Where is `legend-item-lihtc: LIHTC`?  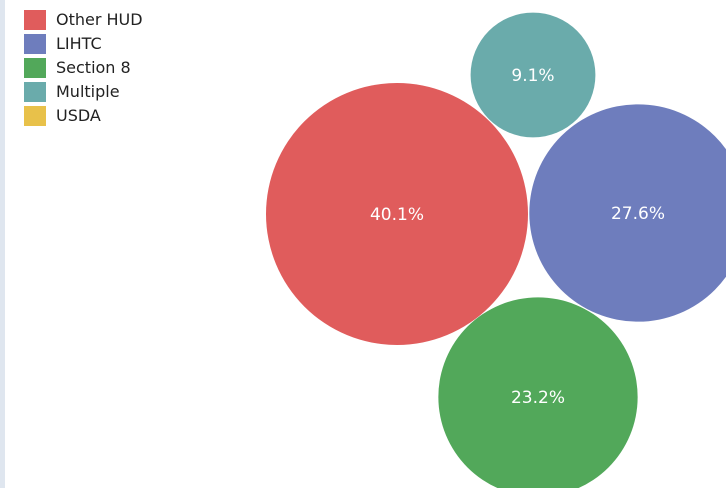 legend-item-lihtc: LIHTC is located at coordinates (83, 44).